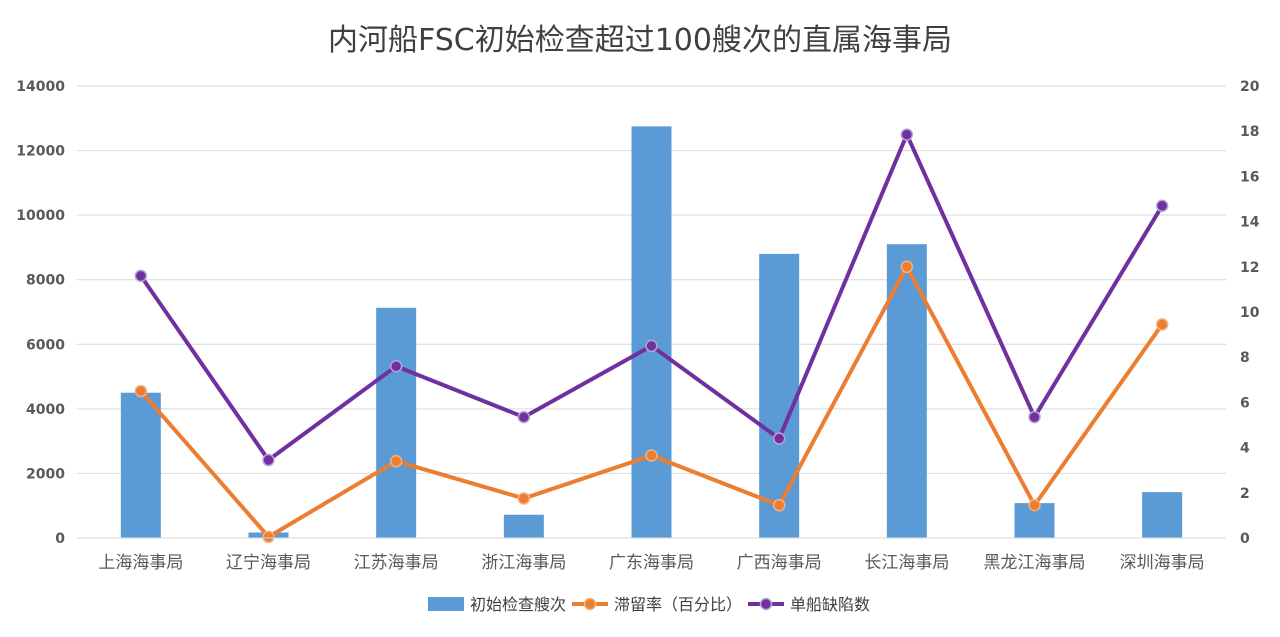  What do you see at coordinates (1162, 563) in the screenshot?
I see `x-tick-label: 深圳海事局` at bounding box center [1162, 563].